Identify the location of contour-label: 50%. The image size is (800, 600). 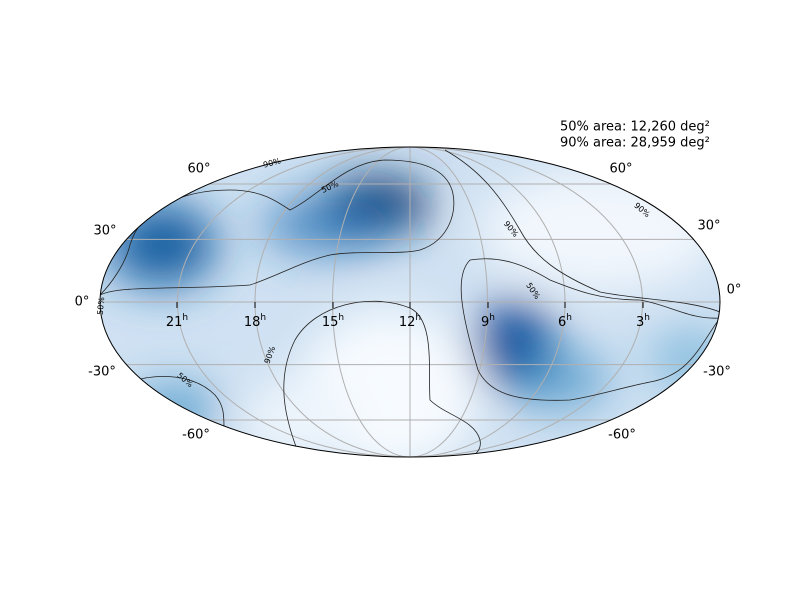
(101, 305).